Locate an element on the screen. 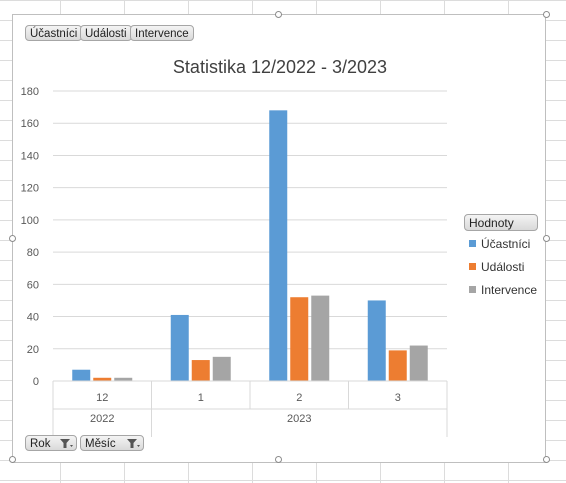  chart-title: Statistika 12/2022 - 3/2023 is located at coordinates (280, 67).